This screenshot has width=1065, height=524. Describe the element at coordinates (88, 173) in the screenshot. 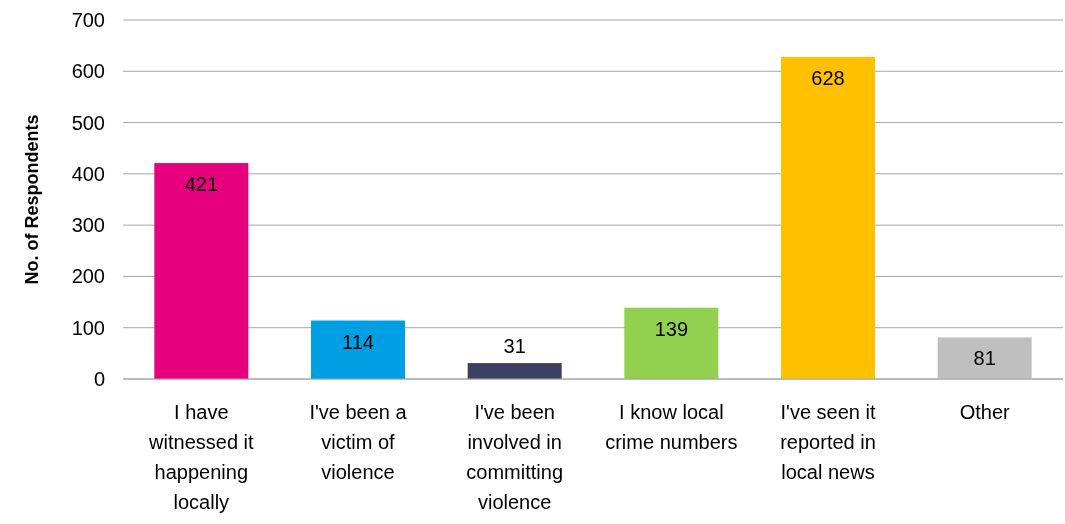

I see `y-tick-label: 400` at that location.